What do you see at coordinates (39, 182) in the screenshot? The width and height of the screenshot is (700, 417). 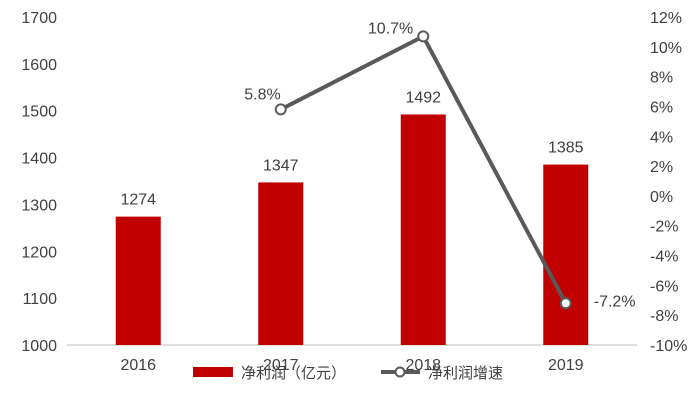 I see `left-axis-ticks: 1000 1100 1200 1300 1400 1500 1600 1700` at bounding box center [39, 182].